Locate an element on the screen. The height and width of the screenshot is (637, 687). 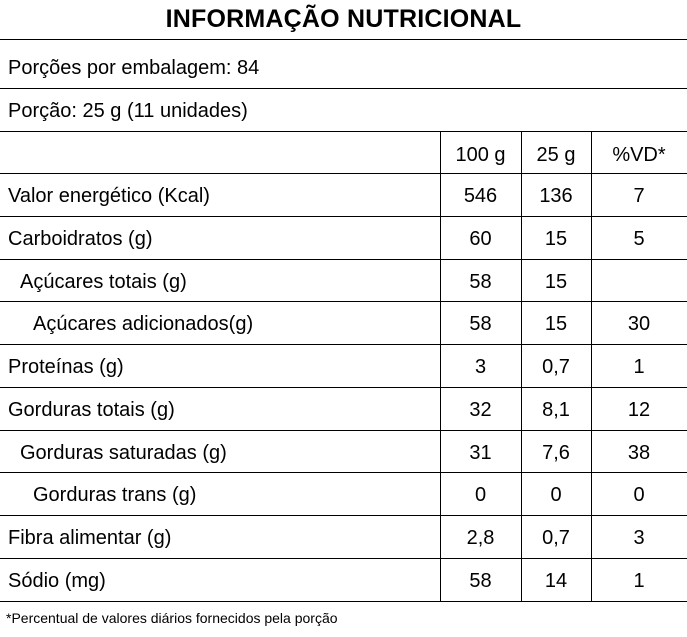
value-per-100g: 3 is located at coordinates (480, 367).